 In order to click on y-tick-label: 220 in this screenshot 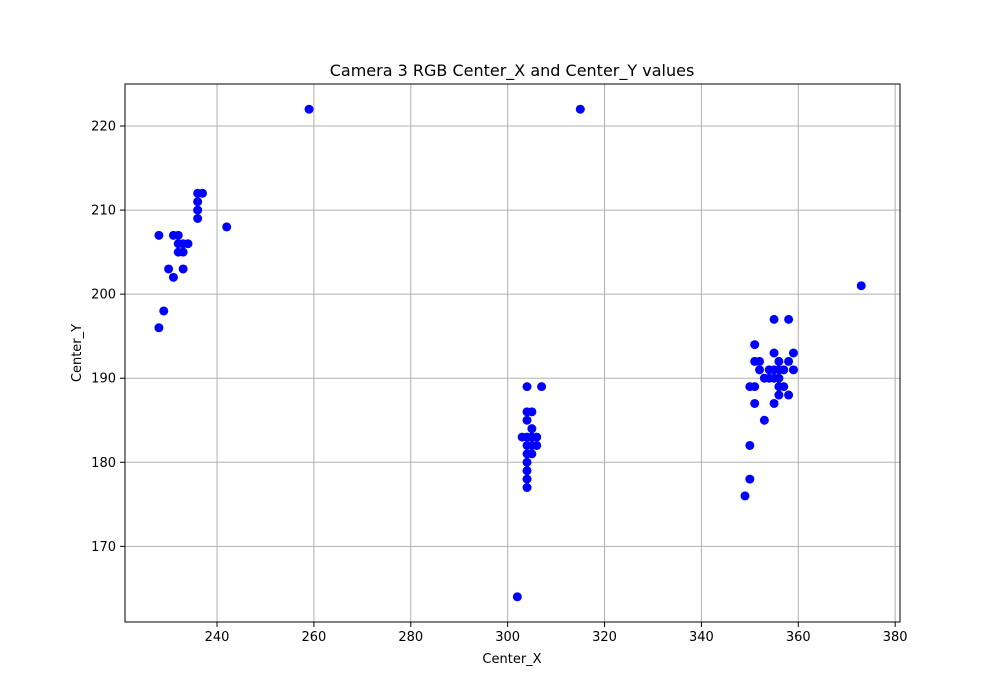, I will do `click(103, 127)`.